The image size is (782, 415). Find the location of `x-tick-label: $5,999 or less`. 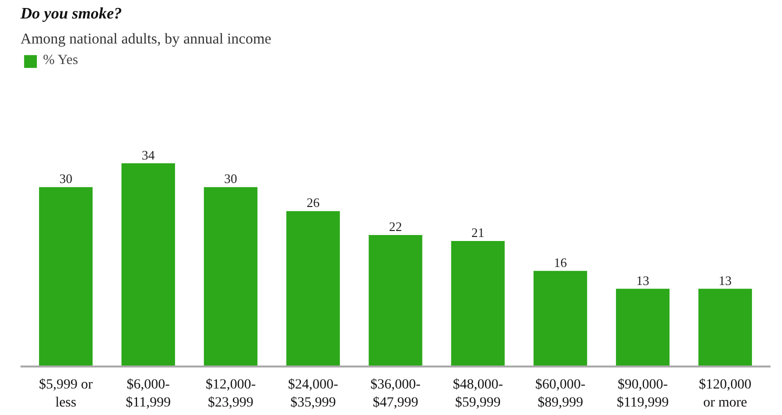

x-tick-label: $5,999 or less is located at coordinates (66, 394).